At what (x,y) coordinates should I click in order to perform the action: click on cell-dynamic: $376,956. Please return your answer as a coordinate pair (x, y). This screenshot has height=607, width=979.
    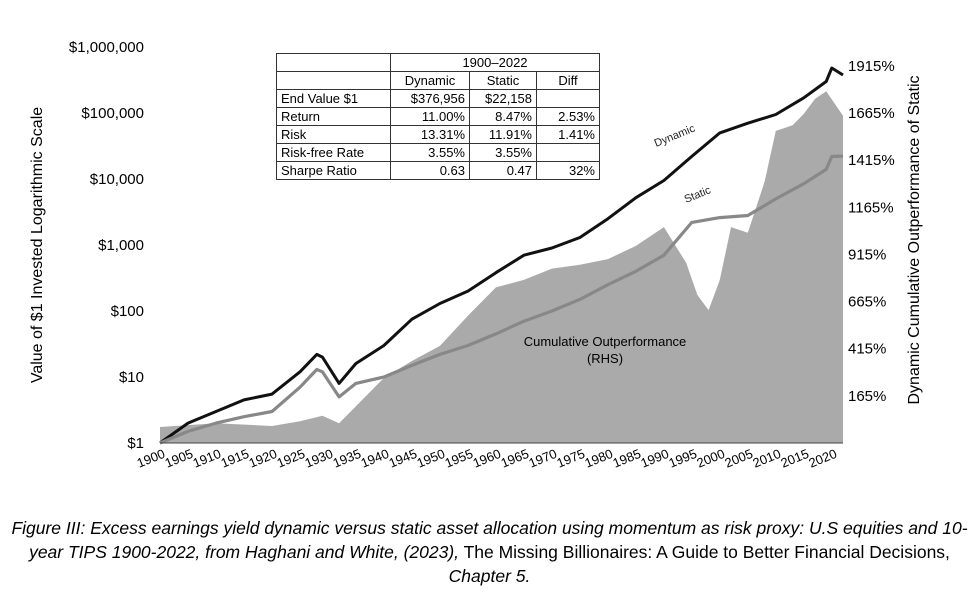
    Looking at the image, I should click on (430, 98).